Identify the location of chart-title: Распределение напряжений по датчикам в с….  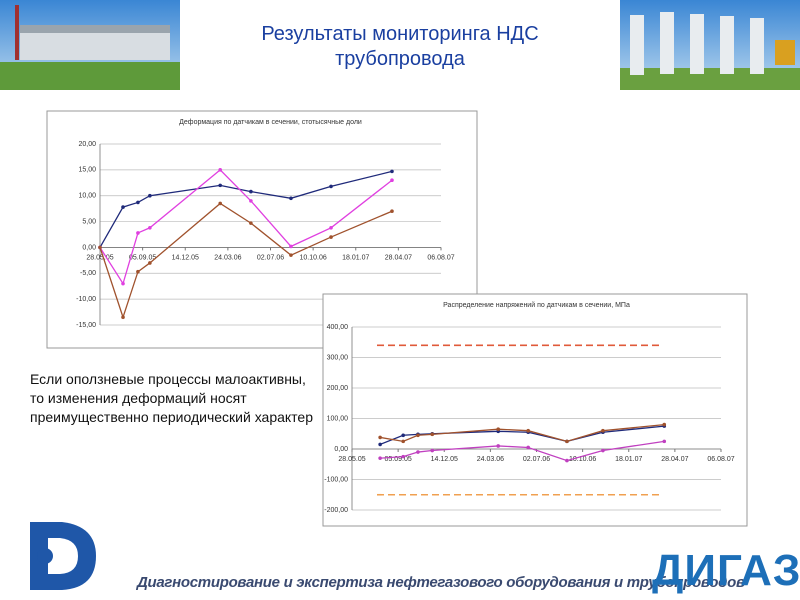
(536, 305).